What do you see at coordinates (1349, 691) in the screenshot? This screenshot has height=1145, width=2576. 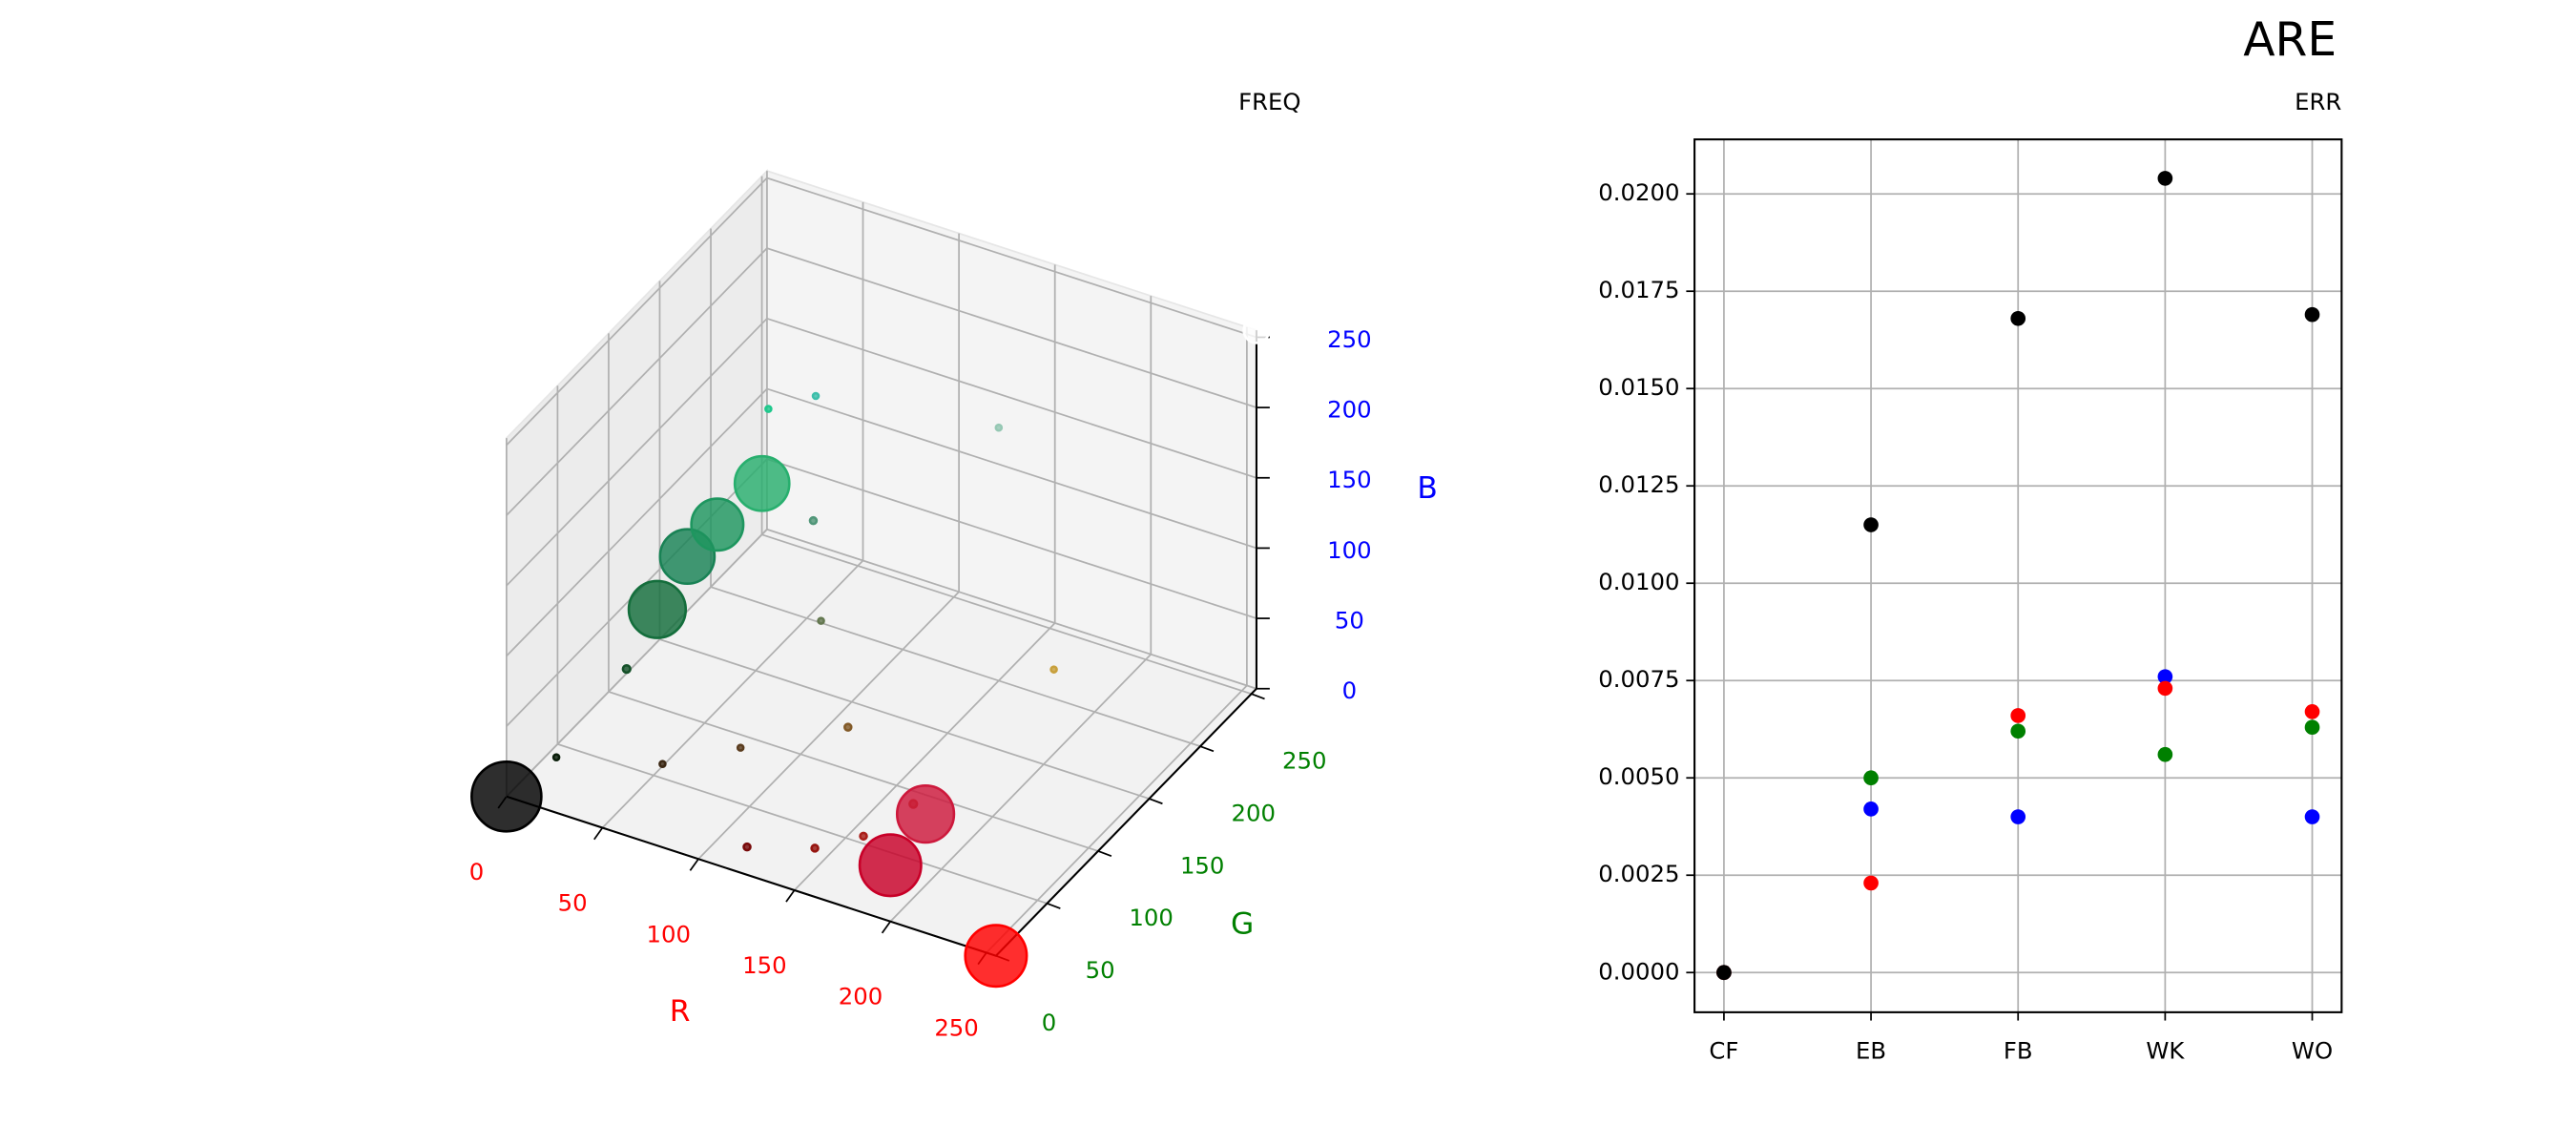 I see `z-tick-label: 0` at bounding box center [1349, 691].